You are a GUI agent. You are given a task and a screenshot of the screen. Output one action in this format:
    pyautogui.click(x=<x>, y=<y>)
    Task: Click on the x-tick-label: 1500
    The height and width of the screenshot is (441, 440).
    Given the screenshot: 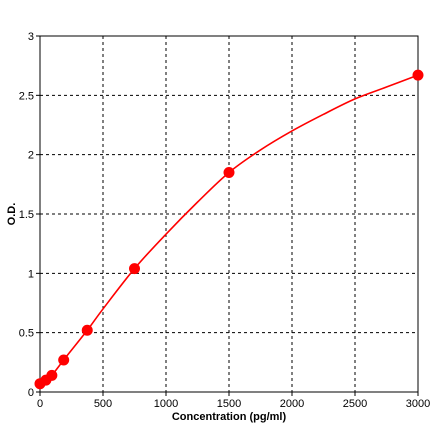 What is the action you would take?
    pyautogui.click(x=229, y=404)
    